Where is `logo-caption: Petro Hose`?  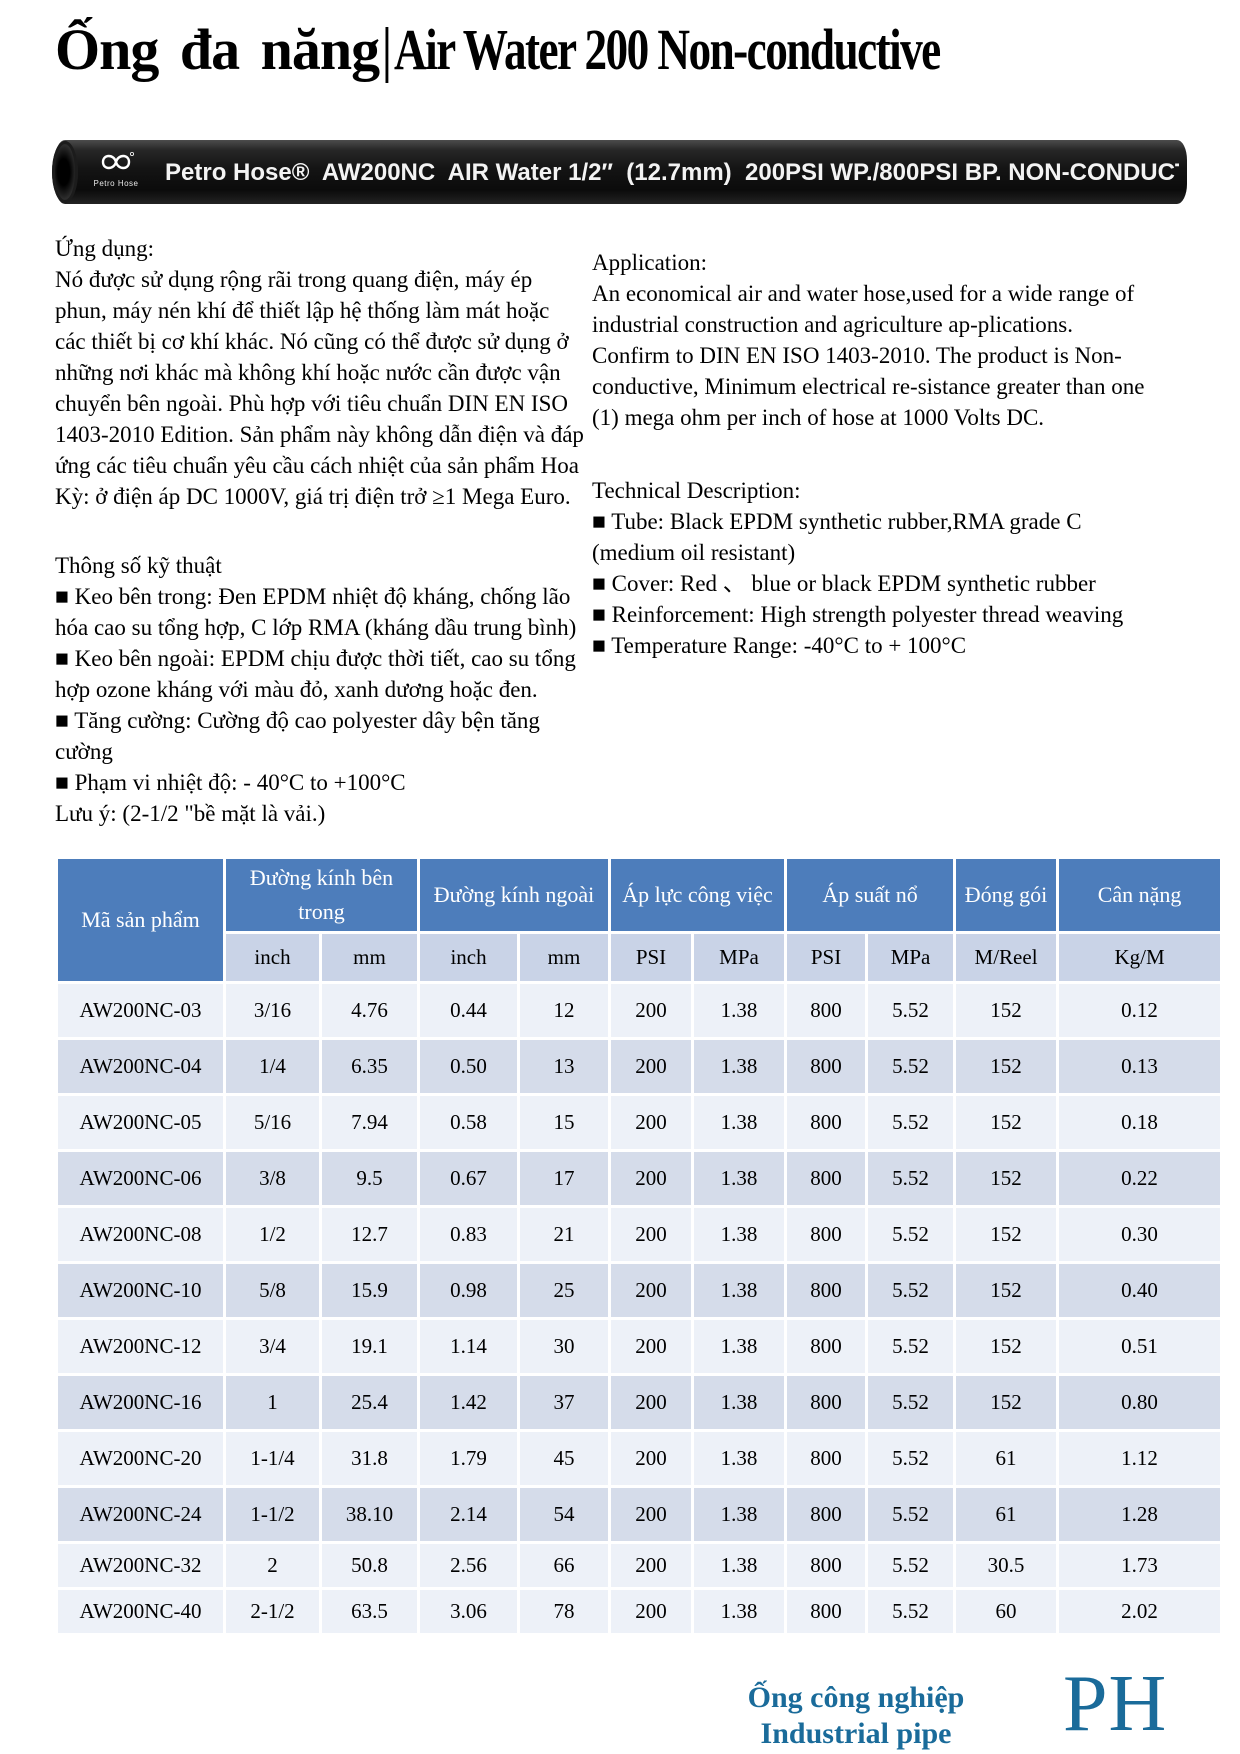 logo-caption: Petro Hose is located at coordinates (116, 183).